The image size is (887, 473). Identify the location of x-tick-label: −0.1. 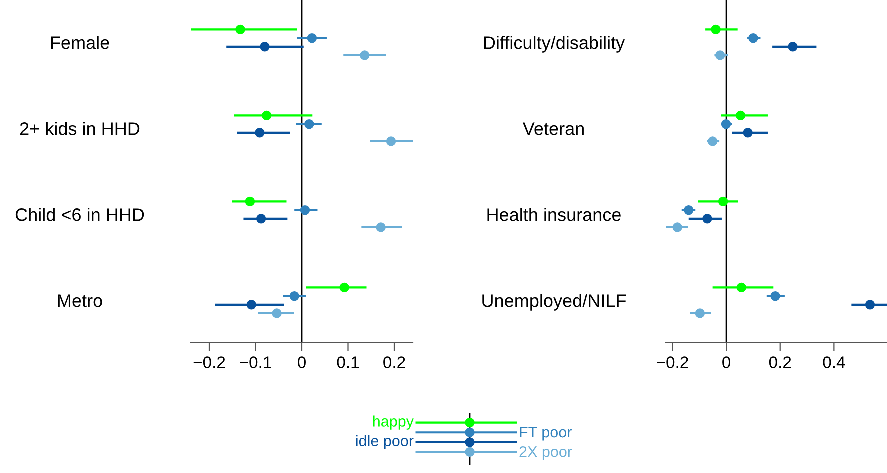
(256, 362).